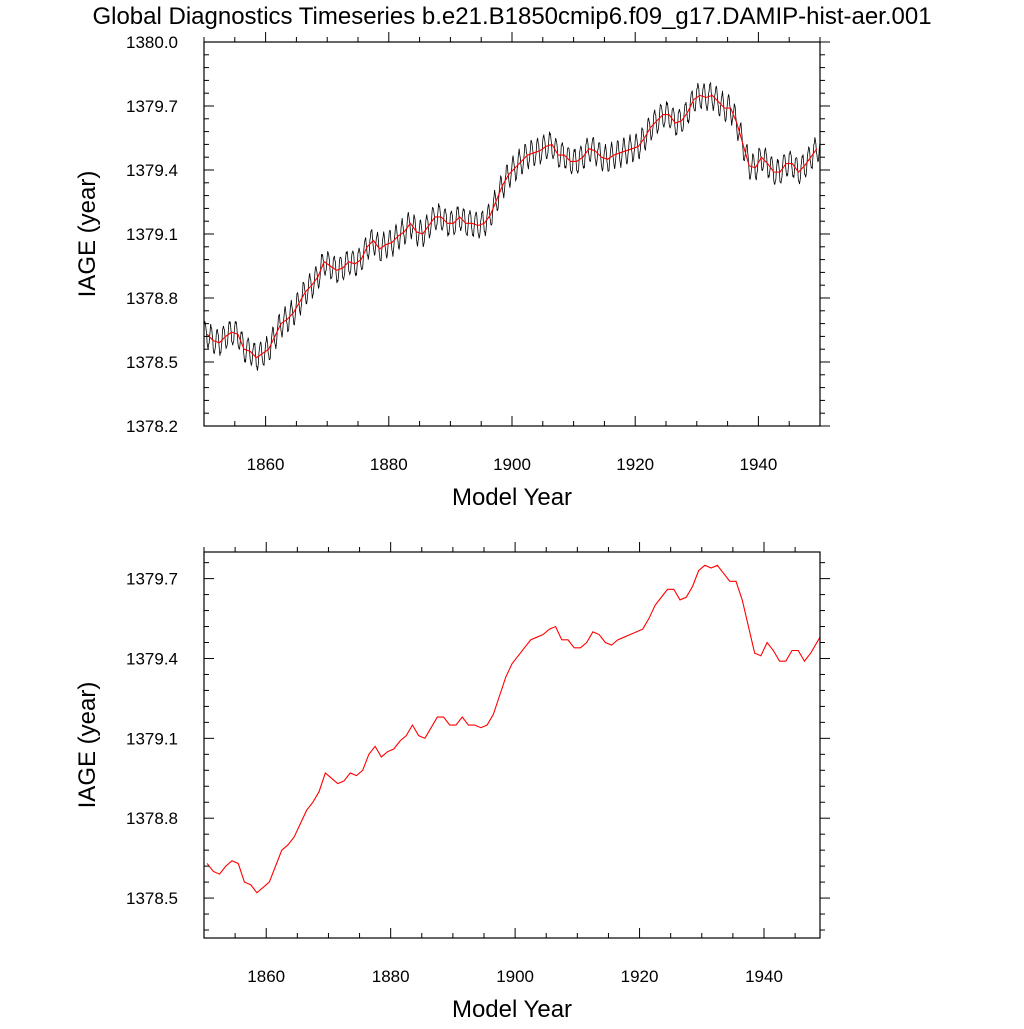  What do you see at coordinates (152, 42) in the screenshot?
I see `y-tick-label: 1380.0` at bounding box center [152, 42].